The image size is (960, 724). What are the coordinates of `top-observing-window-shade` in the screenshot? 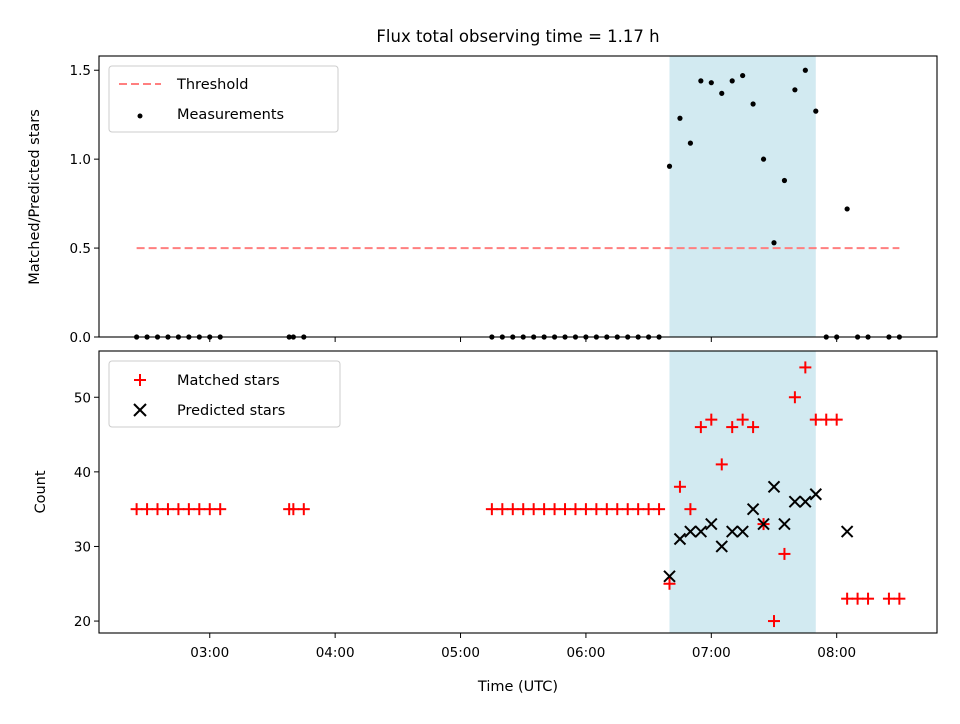 It's located at (742, 196).